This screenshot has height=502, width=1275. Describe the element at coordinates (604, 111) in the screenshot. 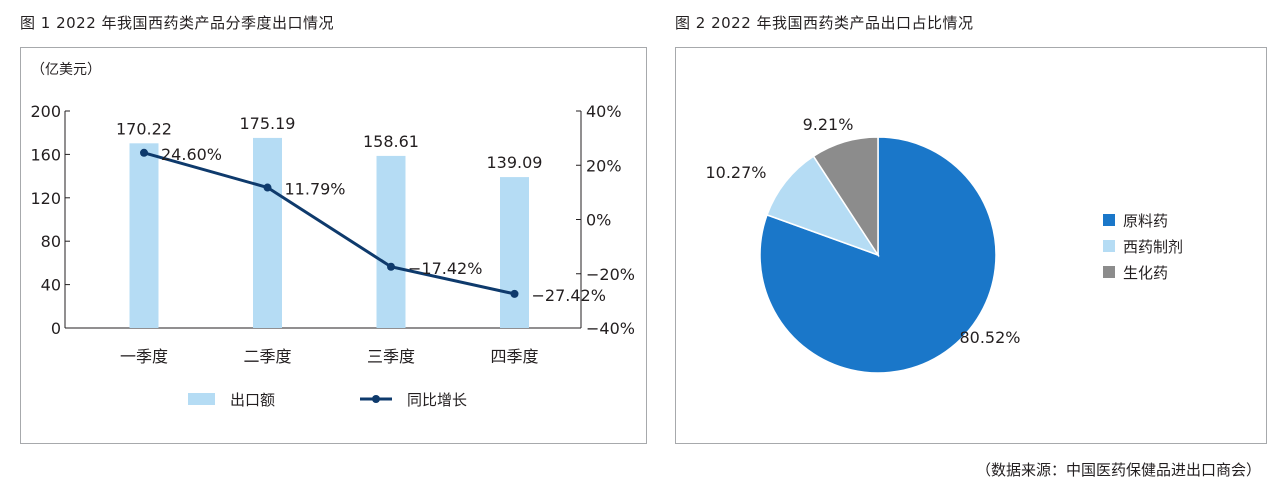

I see `right-y-tick-label: 40%` at that location.